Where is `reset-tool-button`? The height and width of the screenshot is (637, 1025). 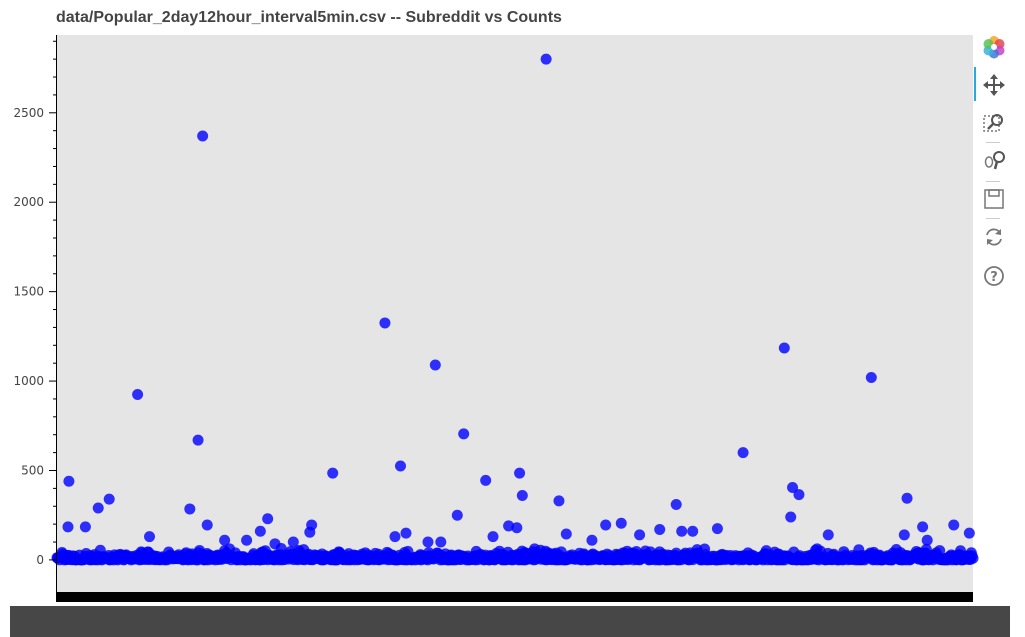
reset-tool-button is located at coordinates (994, 237).